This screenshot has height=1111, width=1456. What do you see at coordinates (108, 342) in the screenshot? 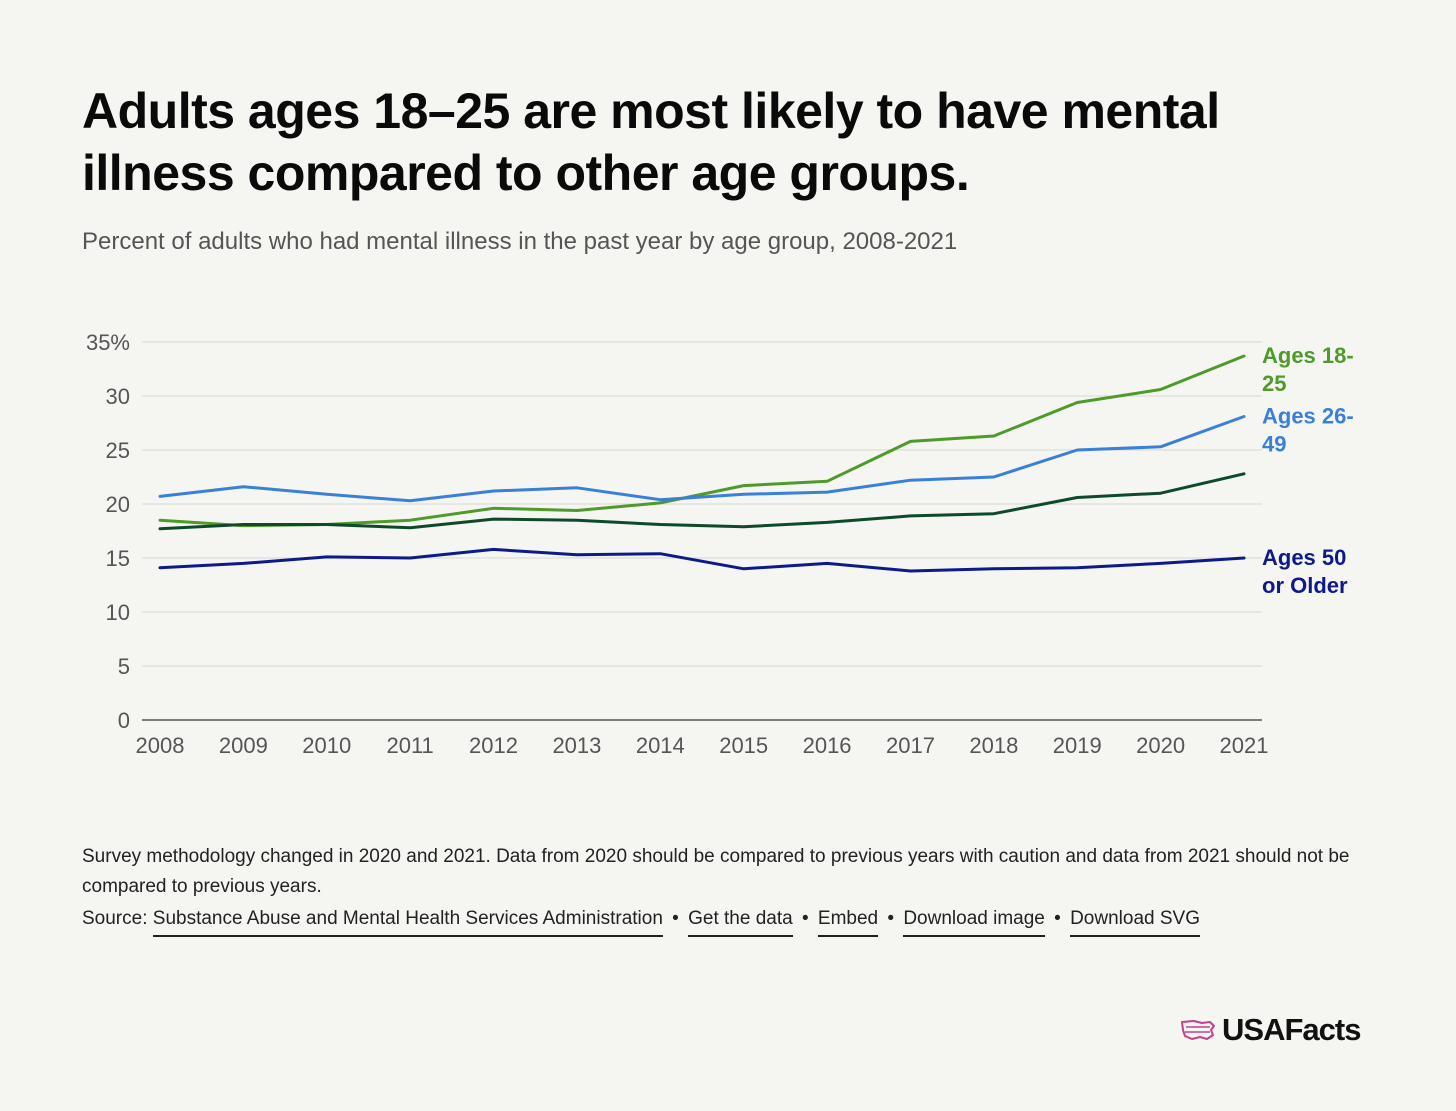
I see `y-tick-label: 35%` at bounding box center [108, 342].